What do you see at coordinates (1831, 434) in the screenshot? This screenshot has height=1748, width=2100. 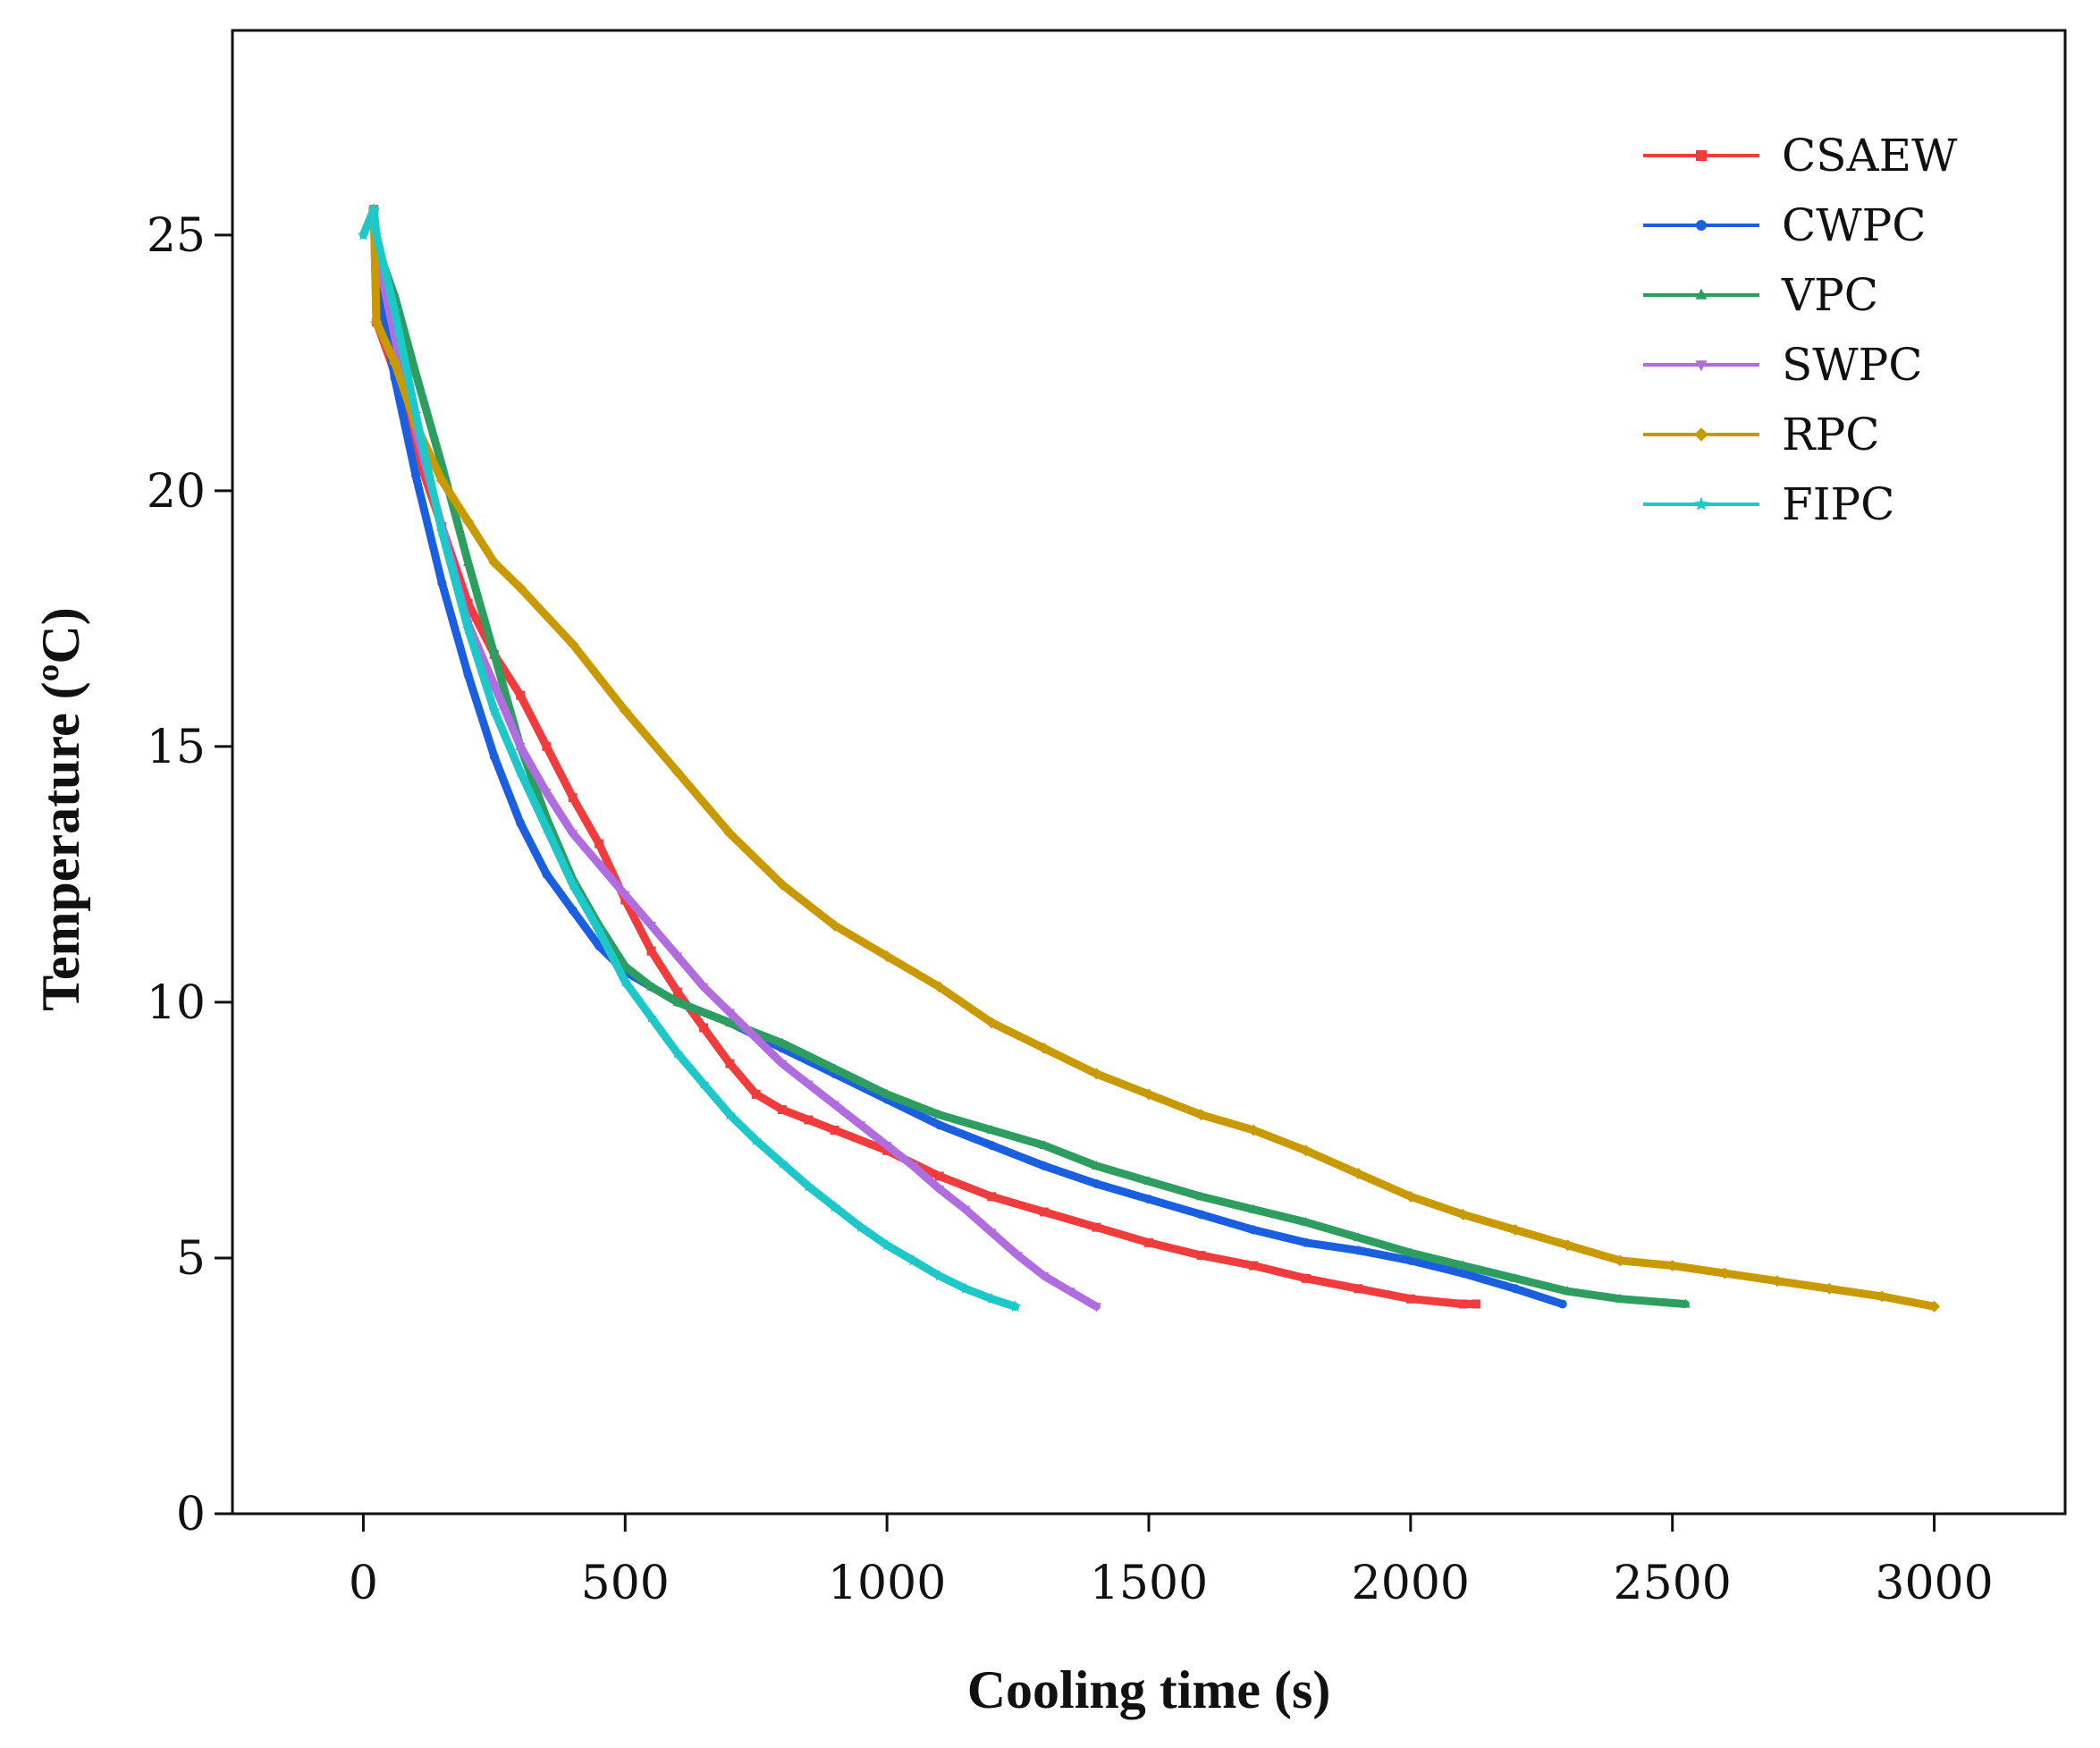 I see `legend-label: RPC` at bounding box center [1831, 434].